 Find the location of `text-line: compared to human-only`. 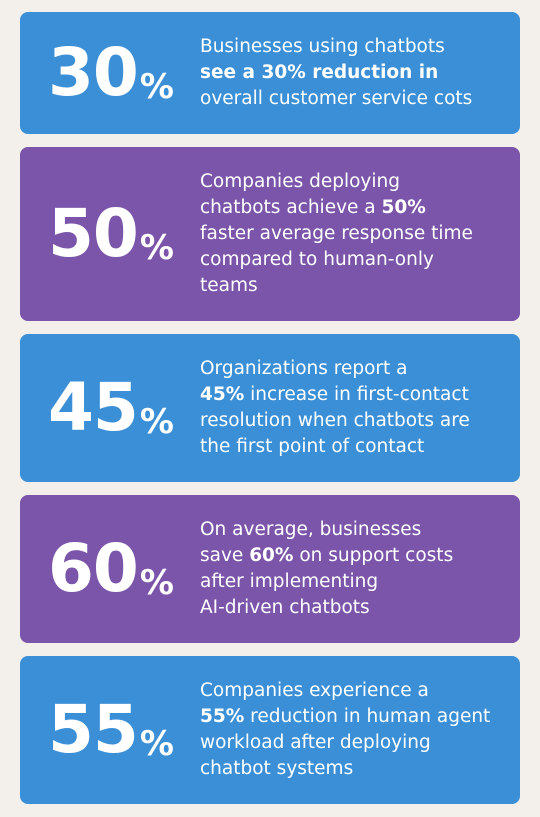

text-line: compared to human-only is located at coordinates (336, 260).